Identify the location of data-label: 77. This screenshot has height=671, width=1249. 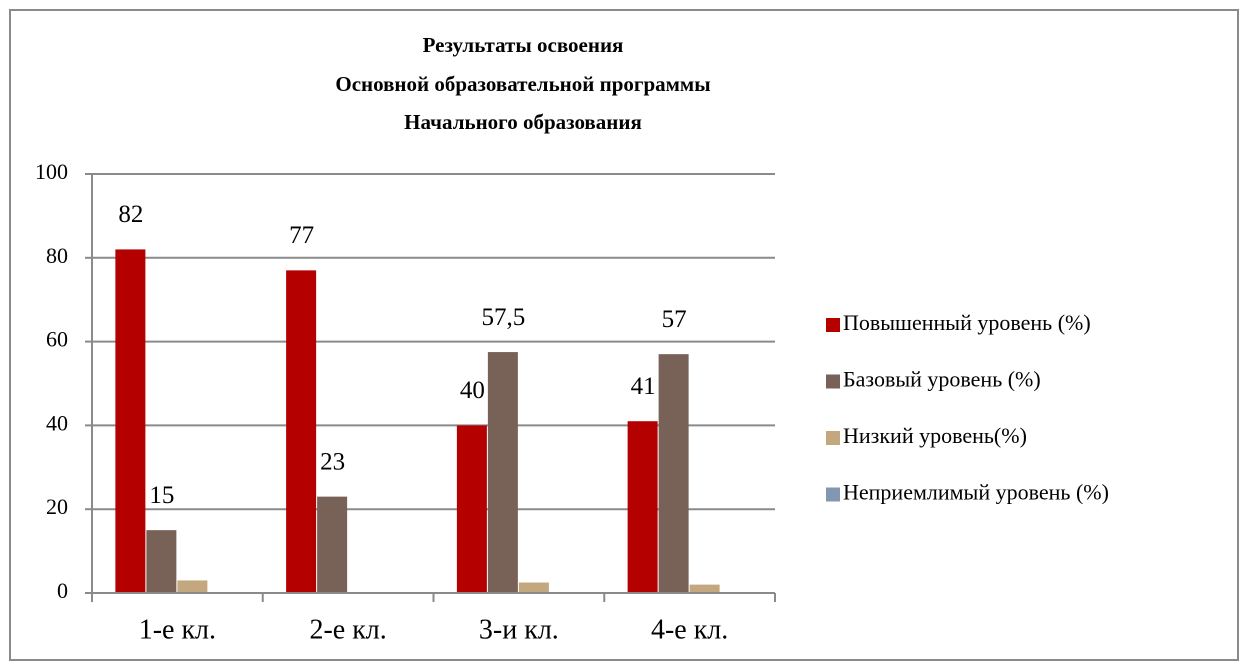
(301, 235).